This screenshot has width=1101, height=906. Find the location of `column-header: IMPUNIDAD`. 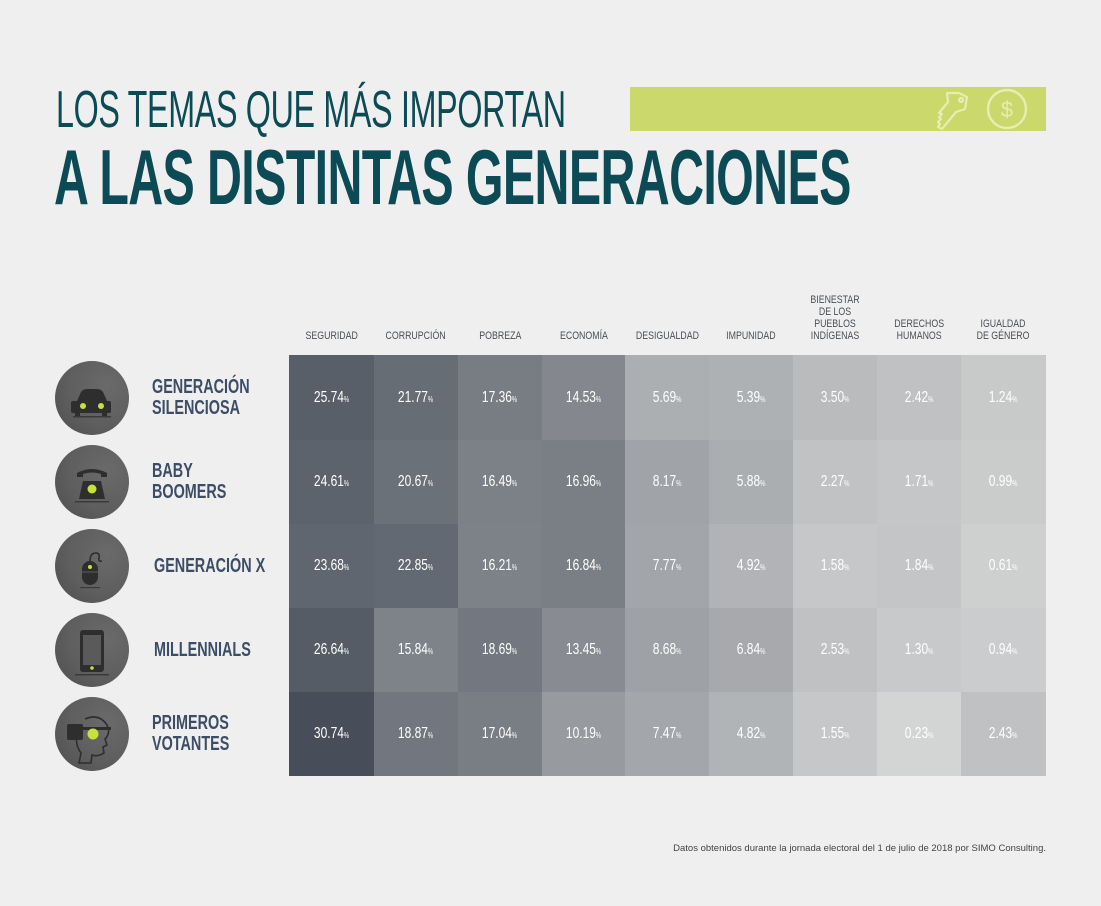

column-header: IMPUNIDAD is located at coordinates (751, 316).